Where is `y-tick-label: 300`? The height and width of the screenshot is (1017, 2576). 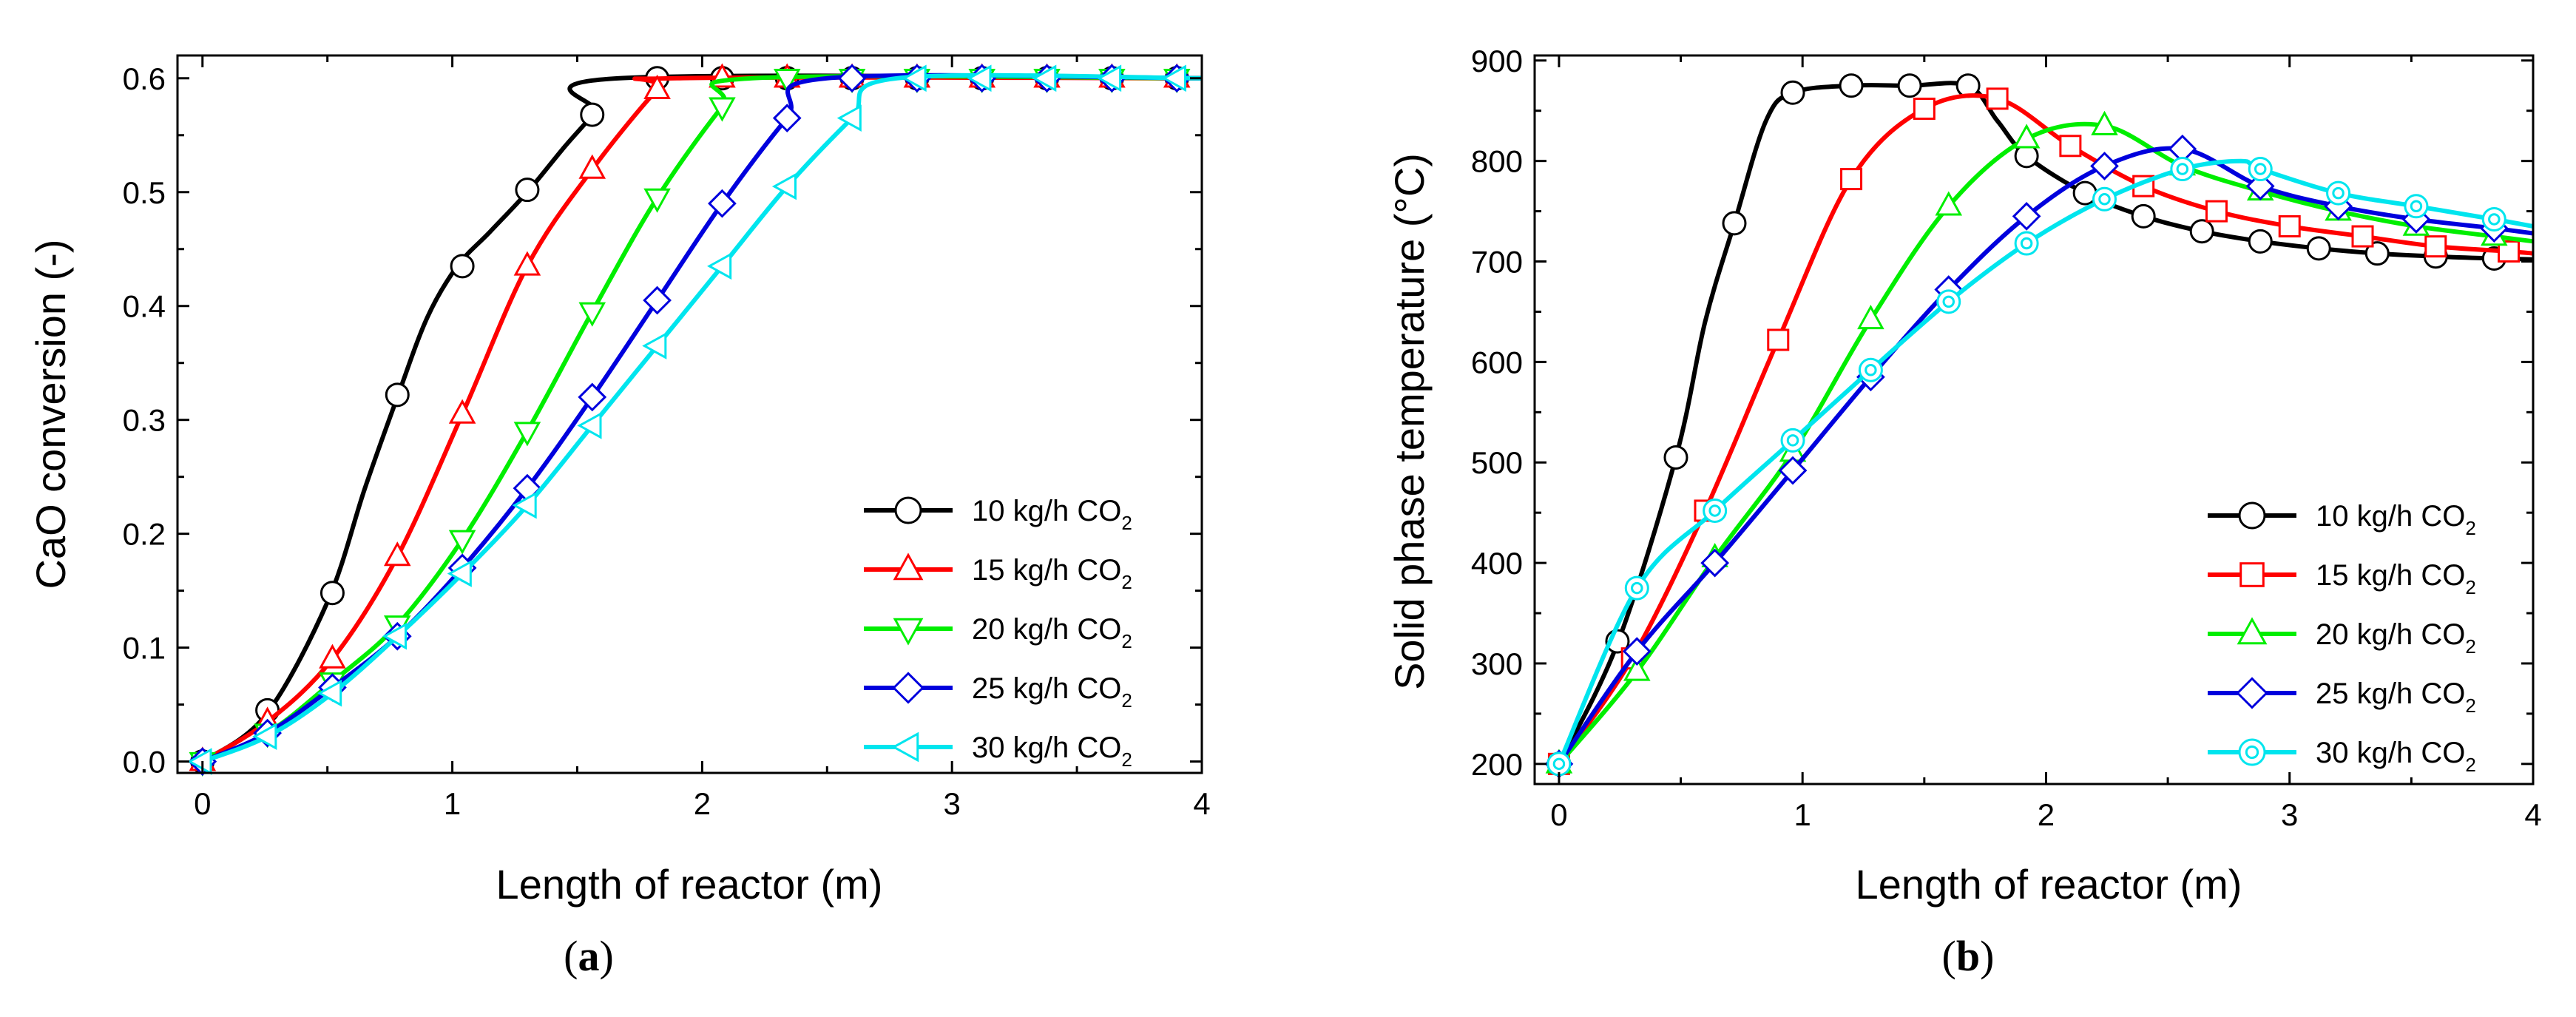
y-tick-label: 300 is located at coordinates (1497, 663).